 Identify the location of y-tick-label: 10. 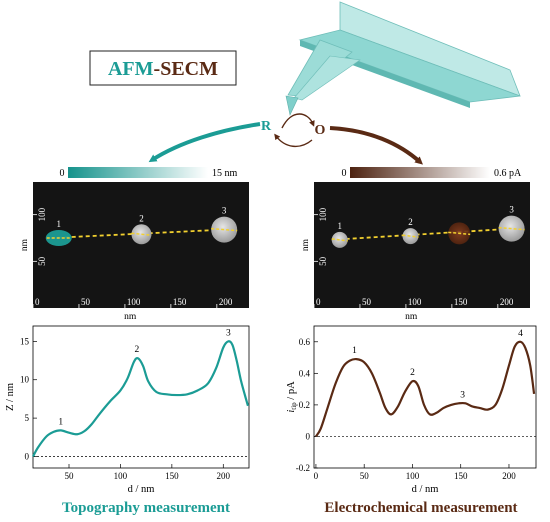
(25, 380).